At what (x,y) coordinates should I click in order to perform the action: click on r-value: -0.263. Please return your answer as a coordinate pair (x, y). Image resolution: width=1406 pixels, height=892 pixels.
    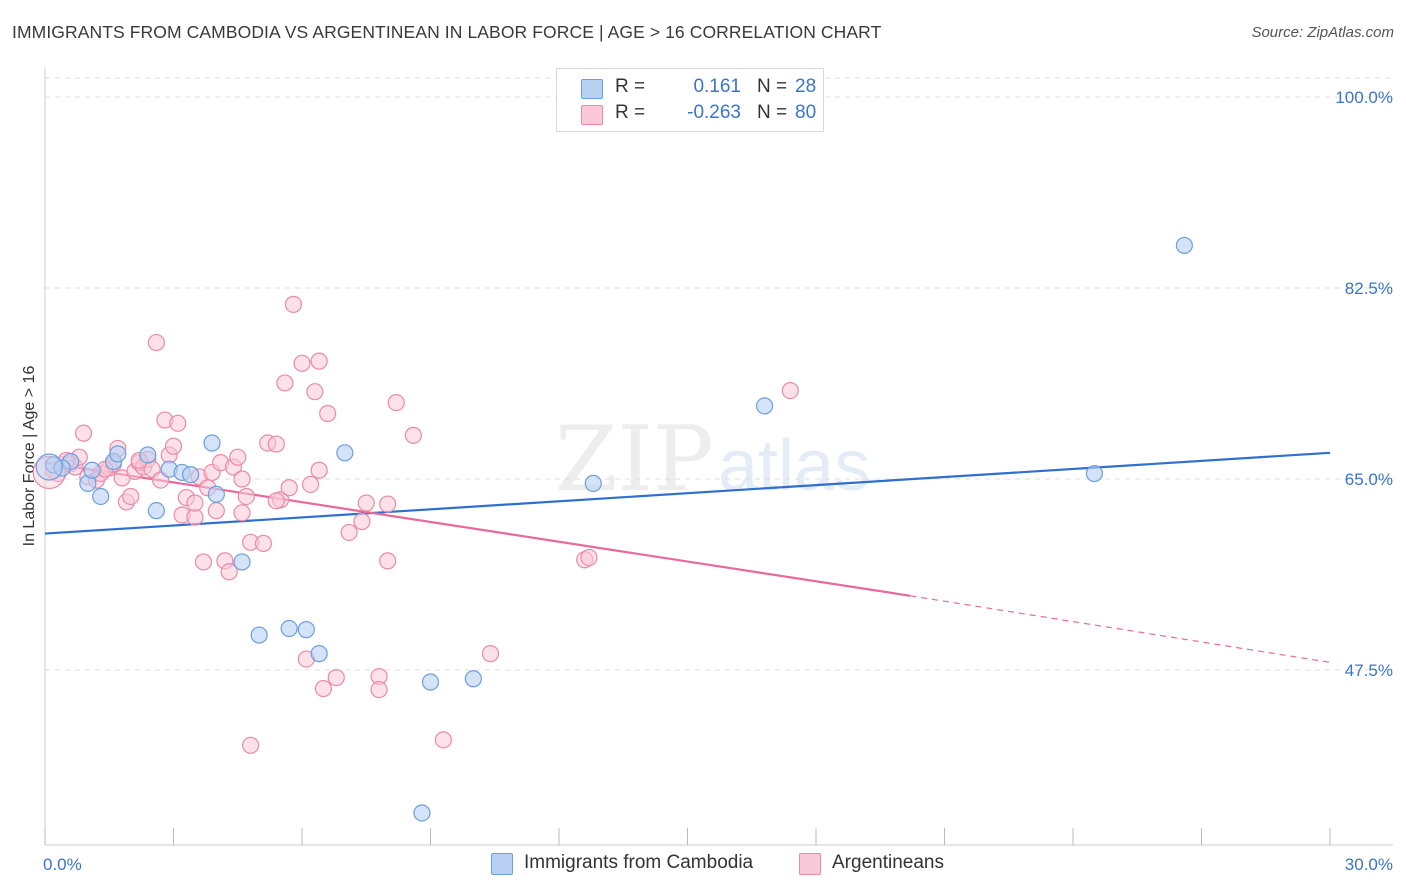
    Looking at the image, I should click on (714, 112).